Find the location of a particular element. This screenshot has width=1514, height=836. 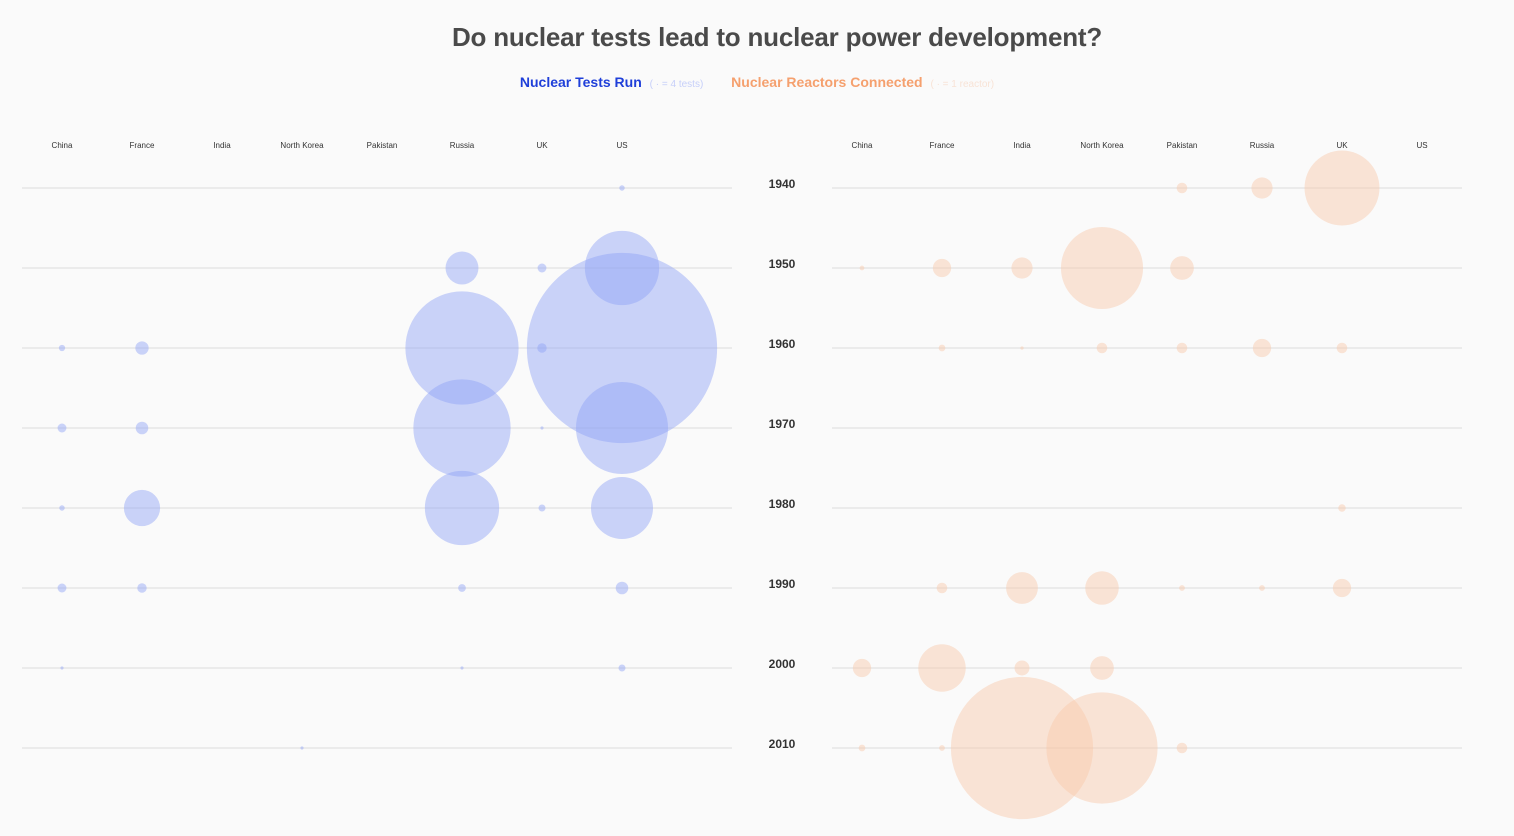

year-label: 1940 is located at coordinates (782, 184).